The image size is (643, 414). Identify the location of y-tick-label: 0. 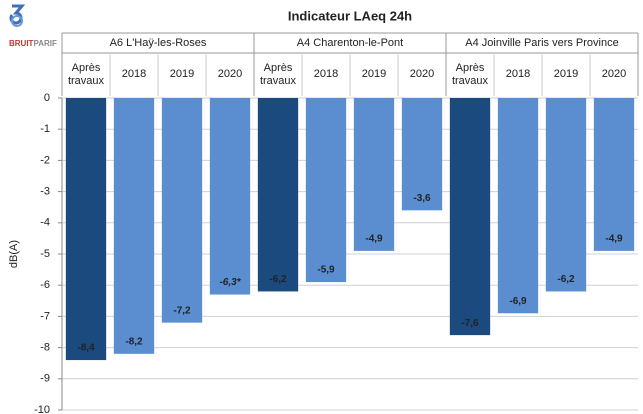
(47, 98).